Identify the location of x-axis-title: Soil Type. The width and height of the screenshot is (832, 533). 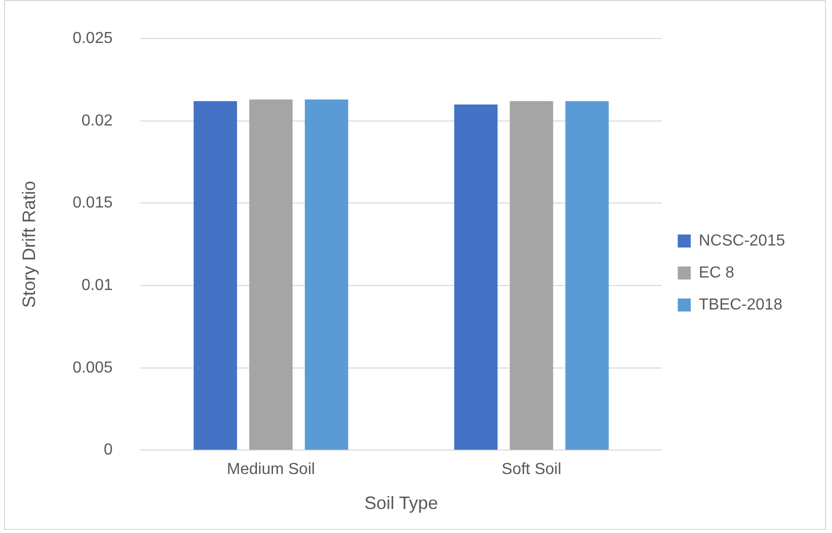
(401, 503).